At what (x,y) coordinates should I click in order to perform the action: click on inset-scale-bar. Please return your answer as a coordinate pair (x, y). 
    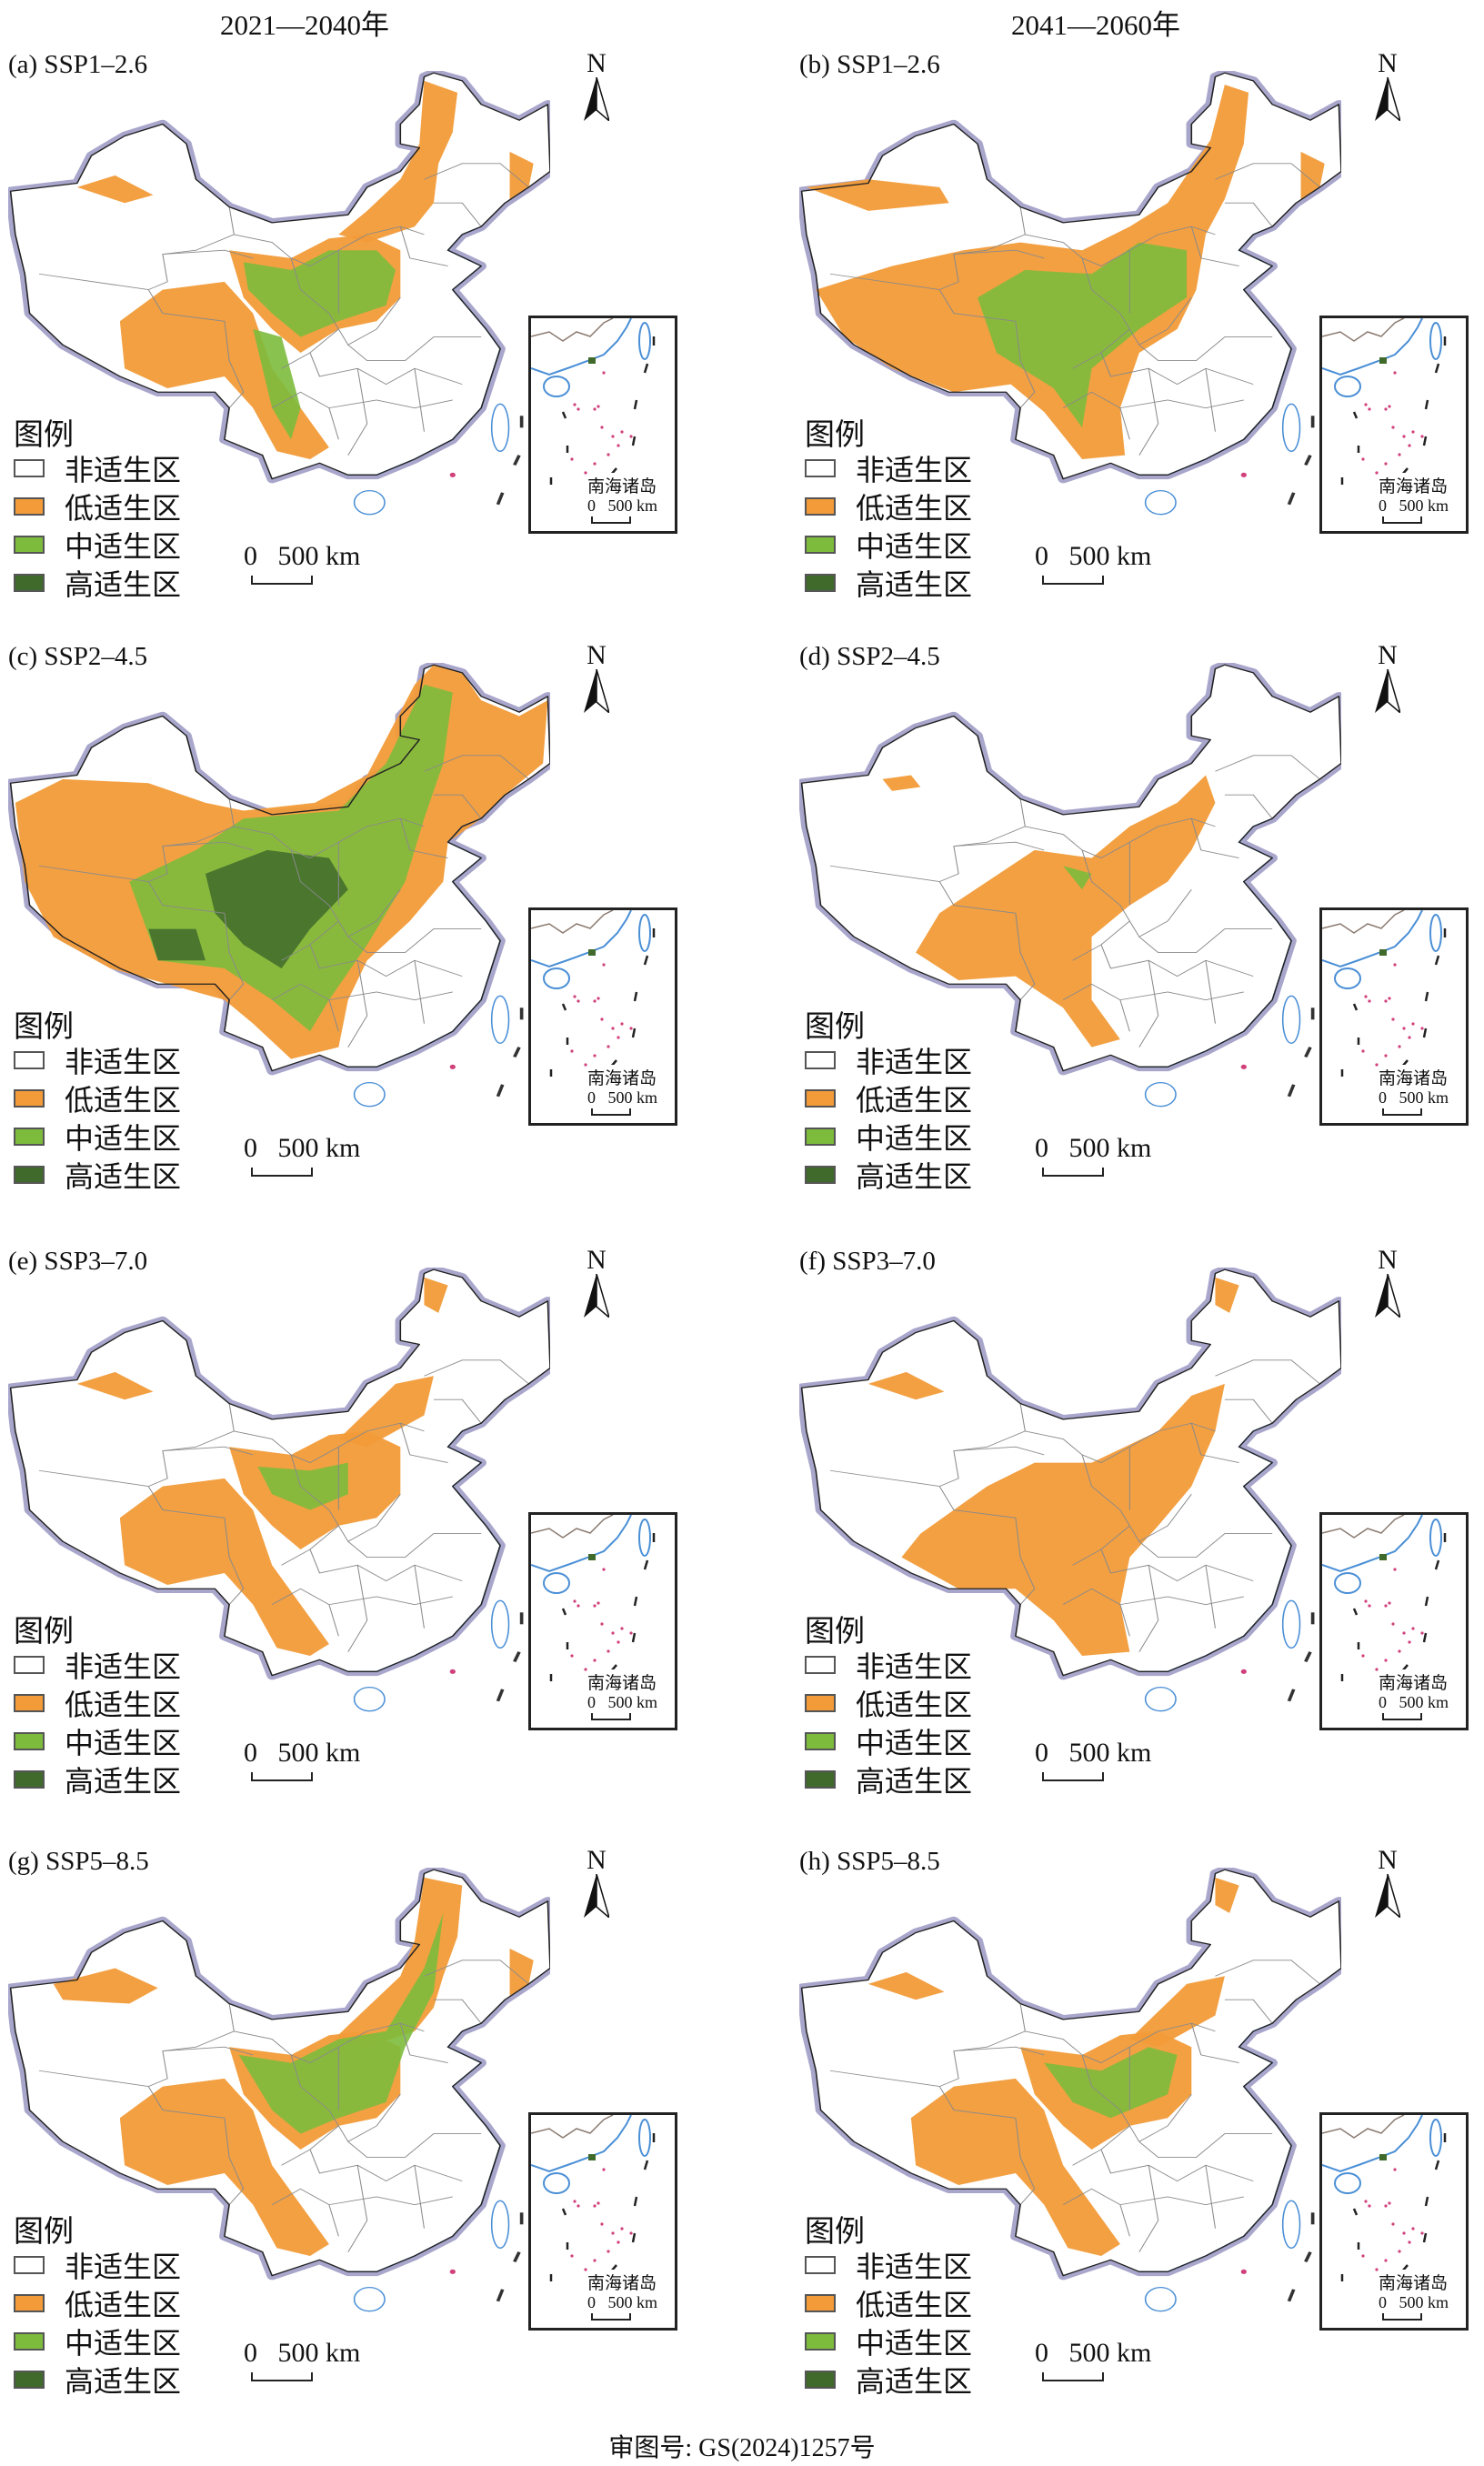
    Looking at the image, I should click on (611, 2317).